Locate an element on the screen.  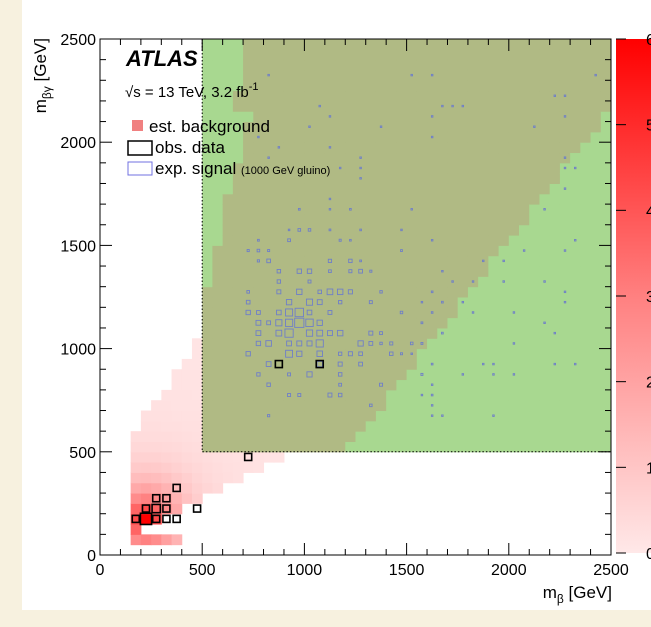
data-box is located at coordinates (176, 519).